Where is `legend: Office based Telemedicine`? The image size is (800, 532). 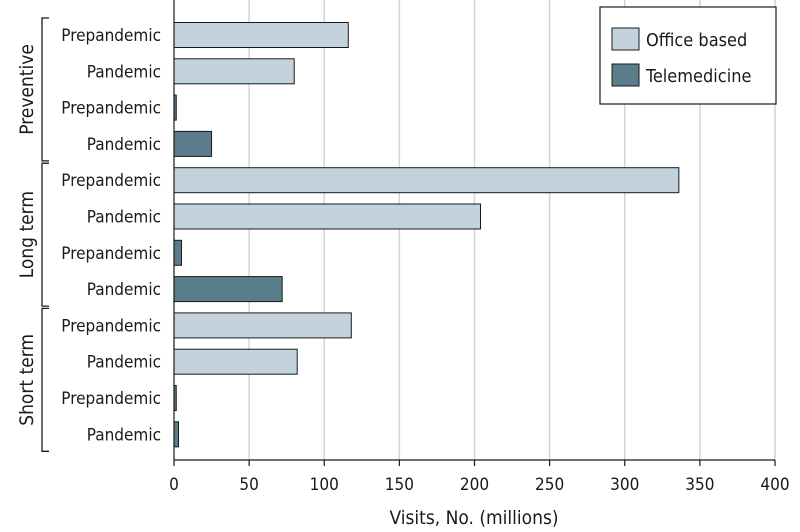
legend: Office based Telemedicine is located at coordinates (688, 55).